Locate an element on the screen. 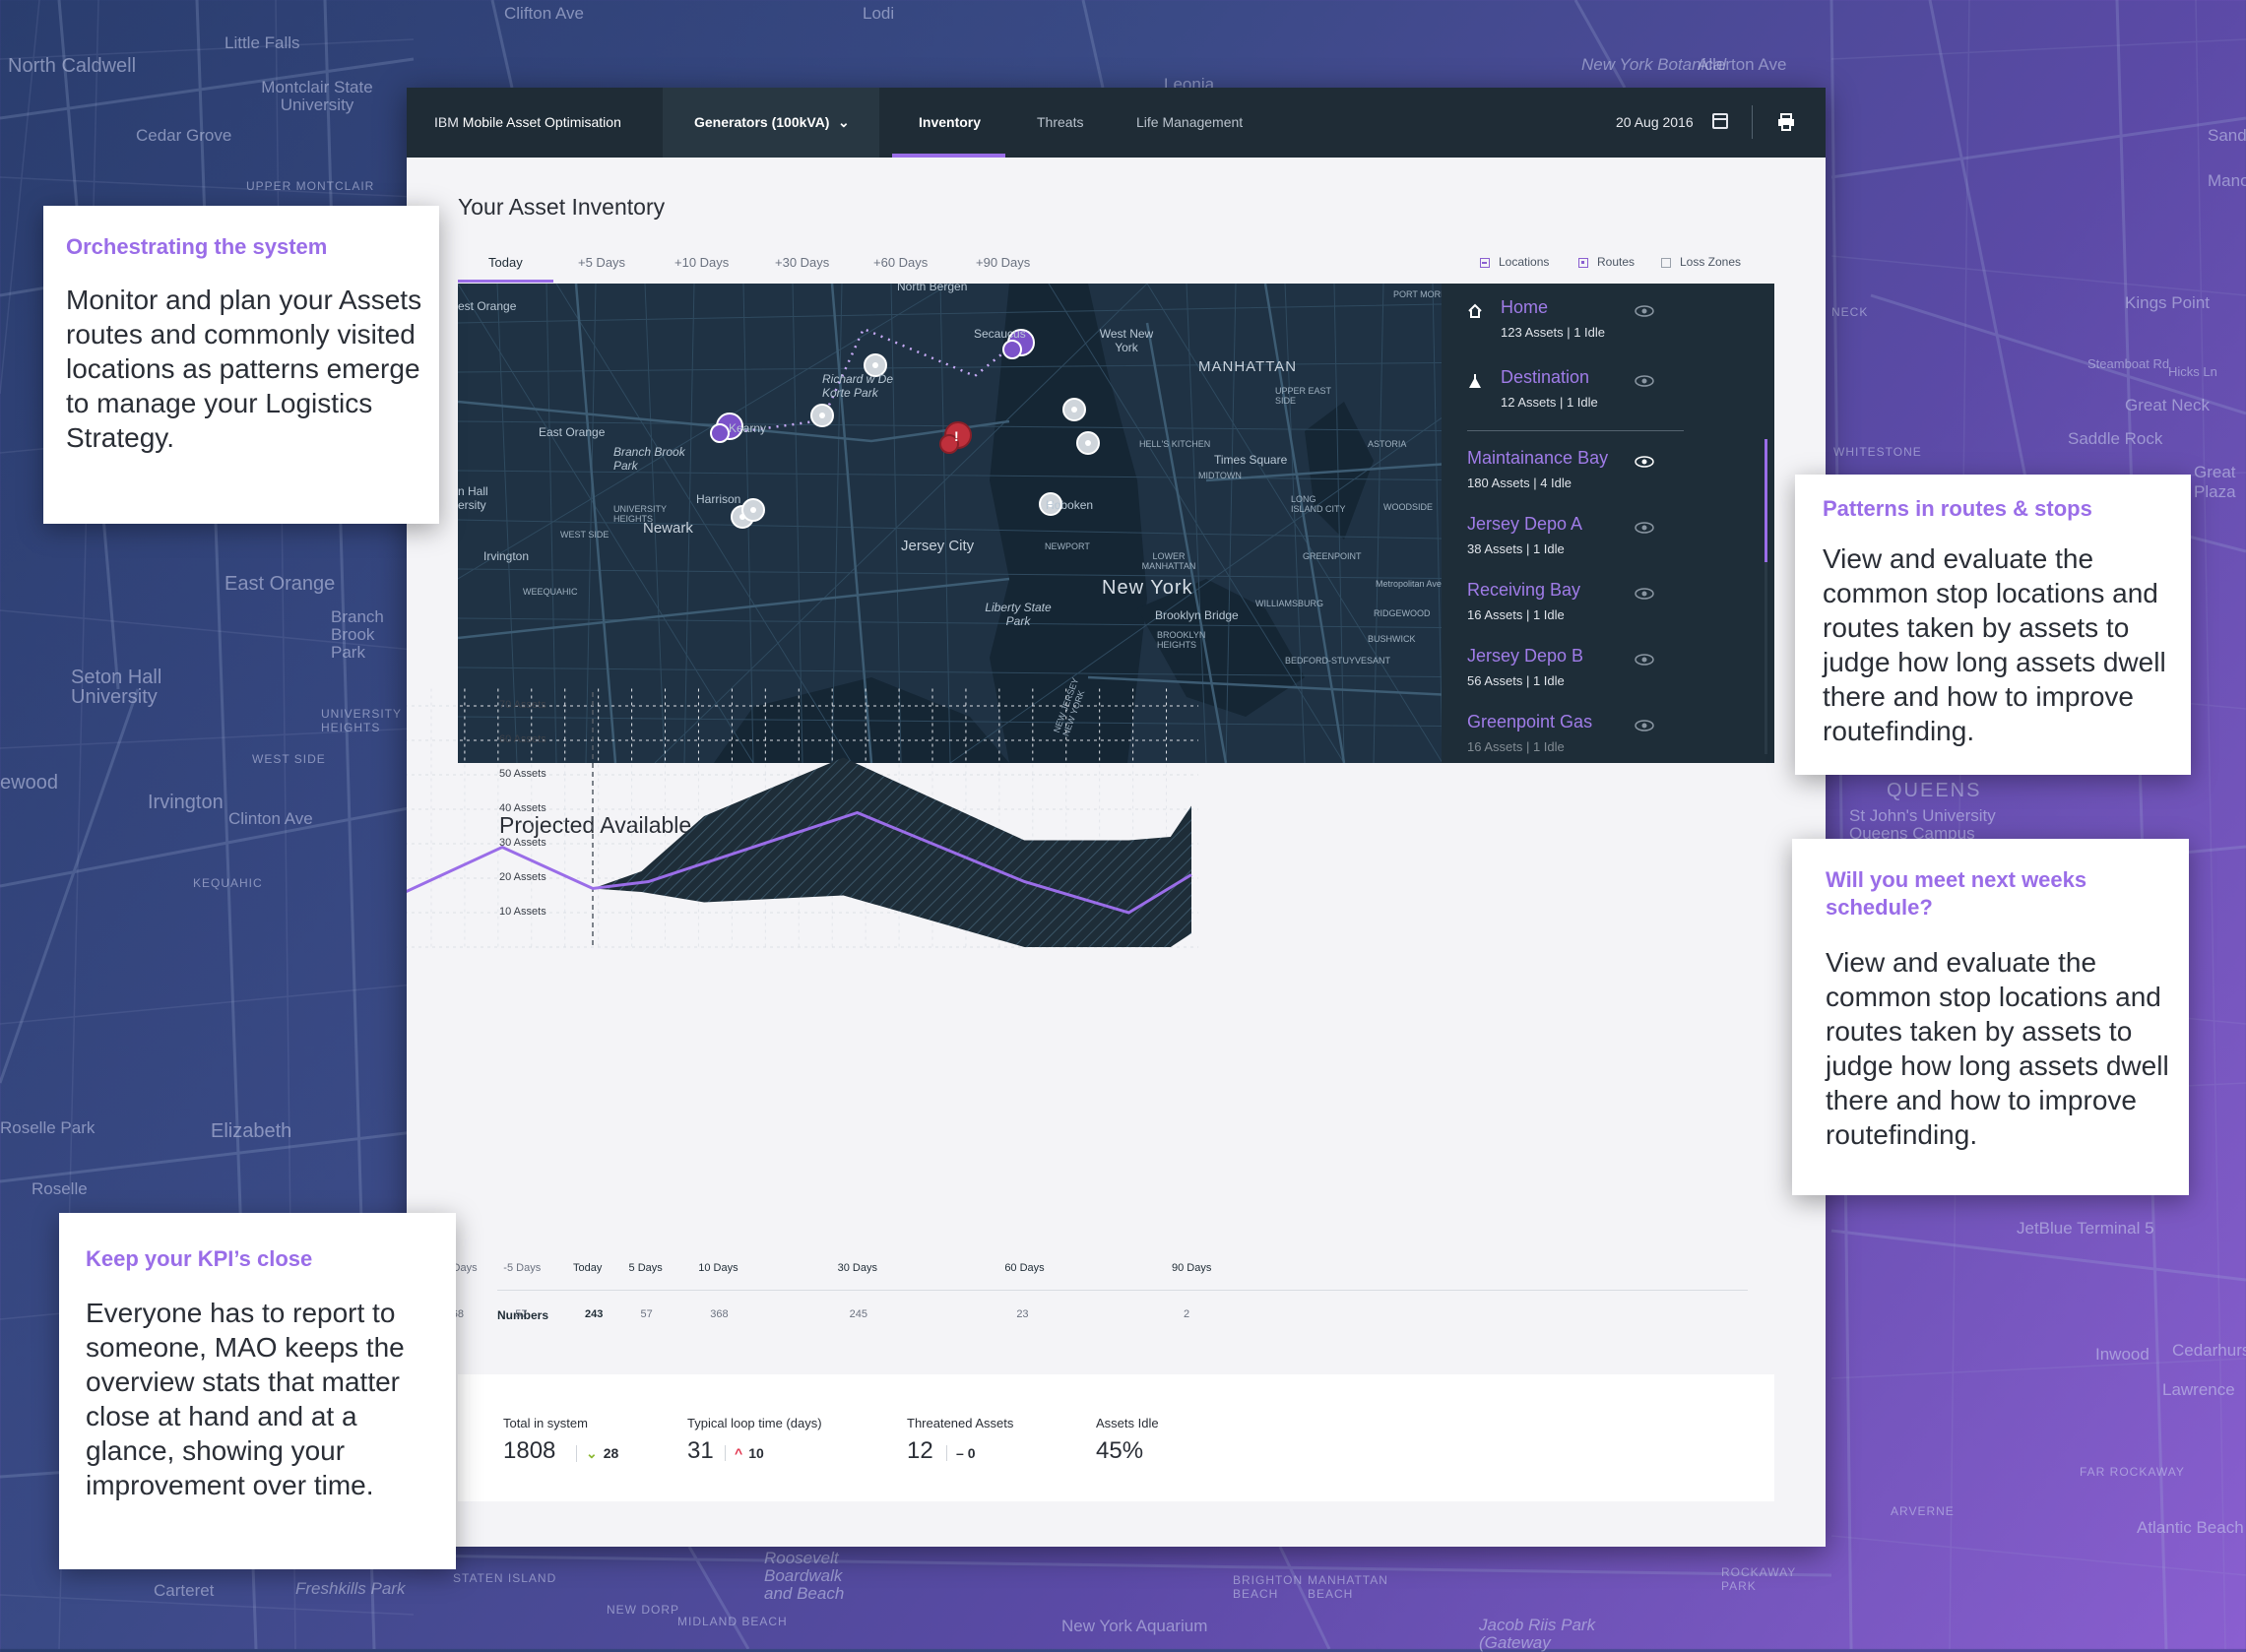 This screenshot has height=1652, width=2246. bg-label: NEW DORP is located at coordinates (643, 1610).